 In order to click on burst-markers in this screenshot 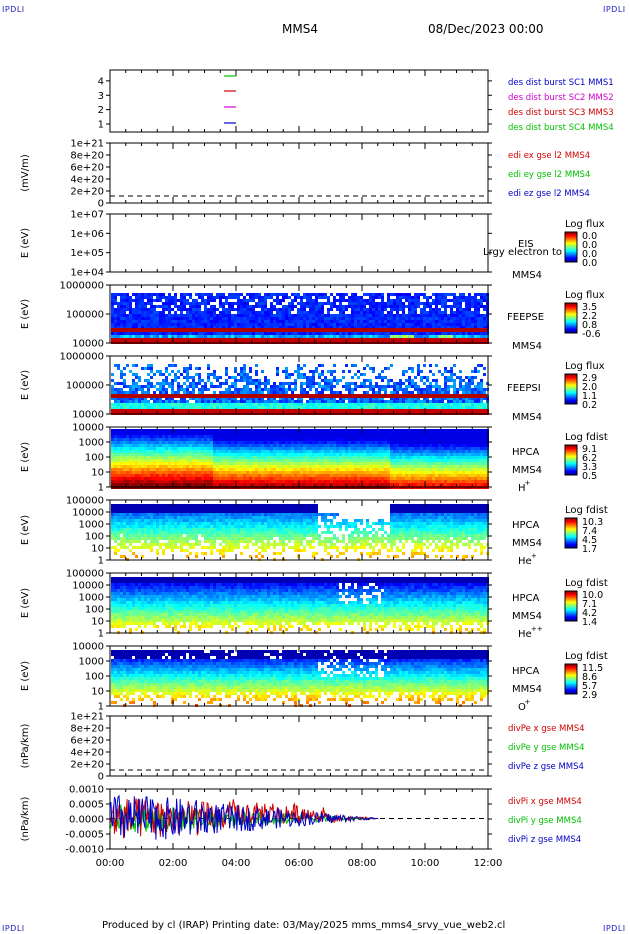, I will do `click(230, 99)`.